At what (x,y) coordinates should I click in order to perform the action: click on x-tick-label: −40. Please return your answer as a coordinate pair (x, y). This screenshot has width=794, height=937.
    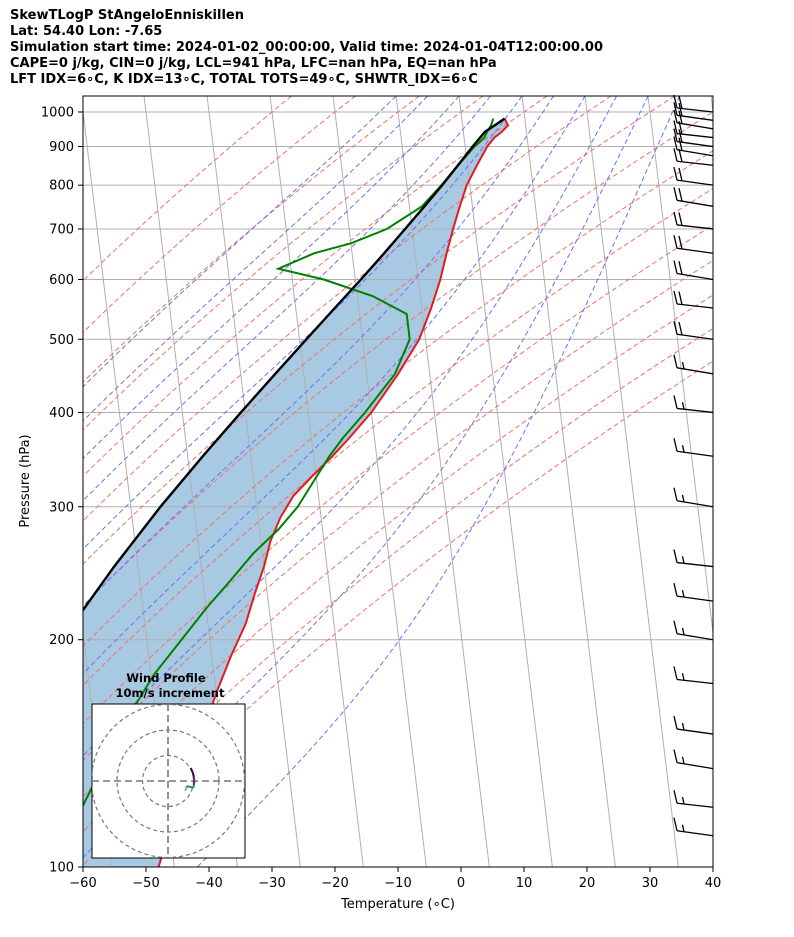
    Looking at the image, I should click on (208, 883).